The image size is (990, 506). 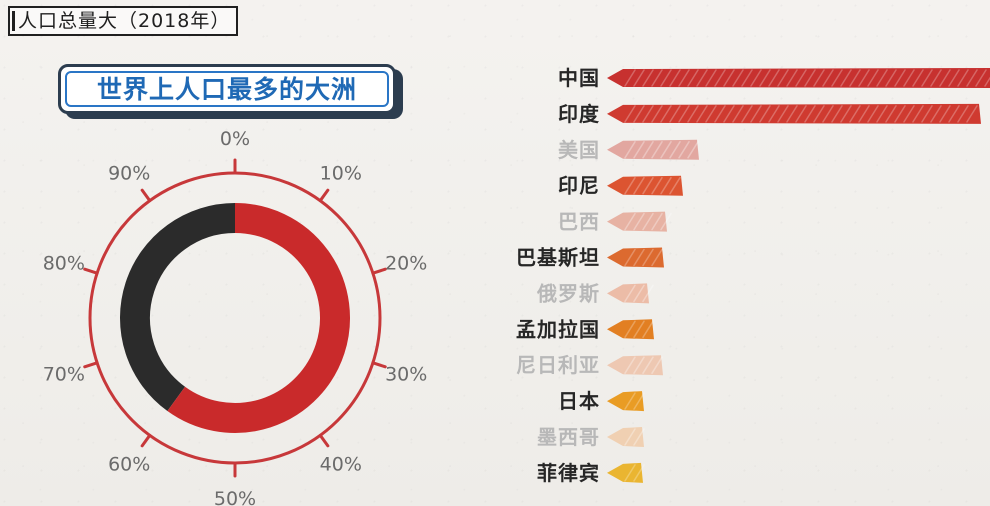 I want to click on donut-tick-label-0: 0%, so click(x=235, y=139).